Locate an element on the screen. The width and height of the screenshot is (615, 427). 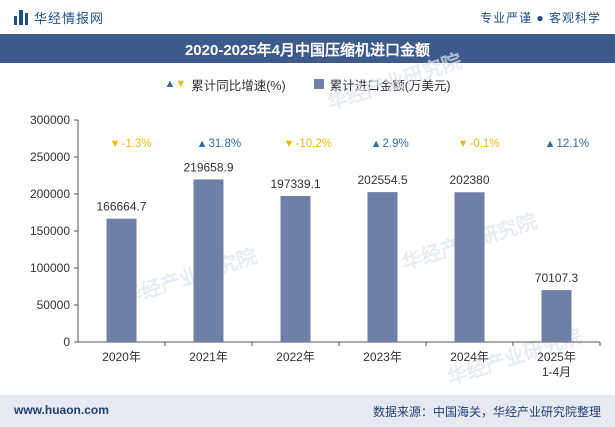
growth-label-4: -0.1% is located at coordinates (485, 144).